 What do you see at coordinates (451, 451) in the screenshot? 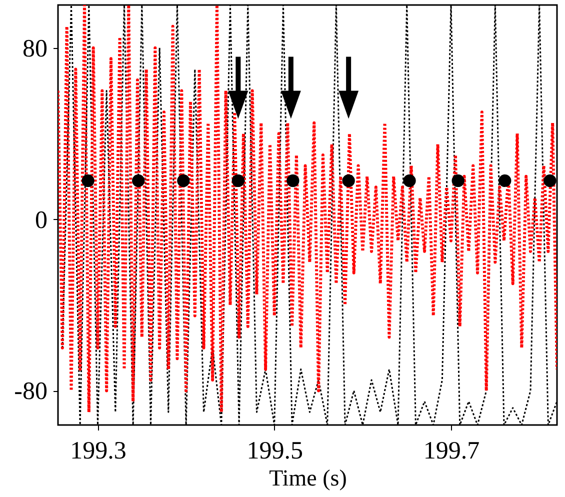
I see `x-tick-label: 199.7` at bounding box center [451, 451].